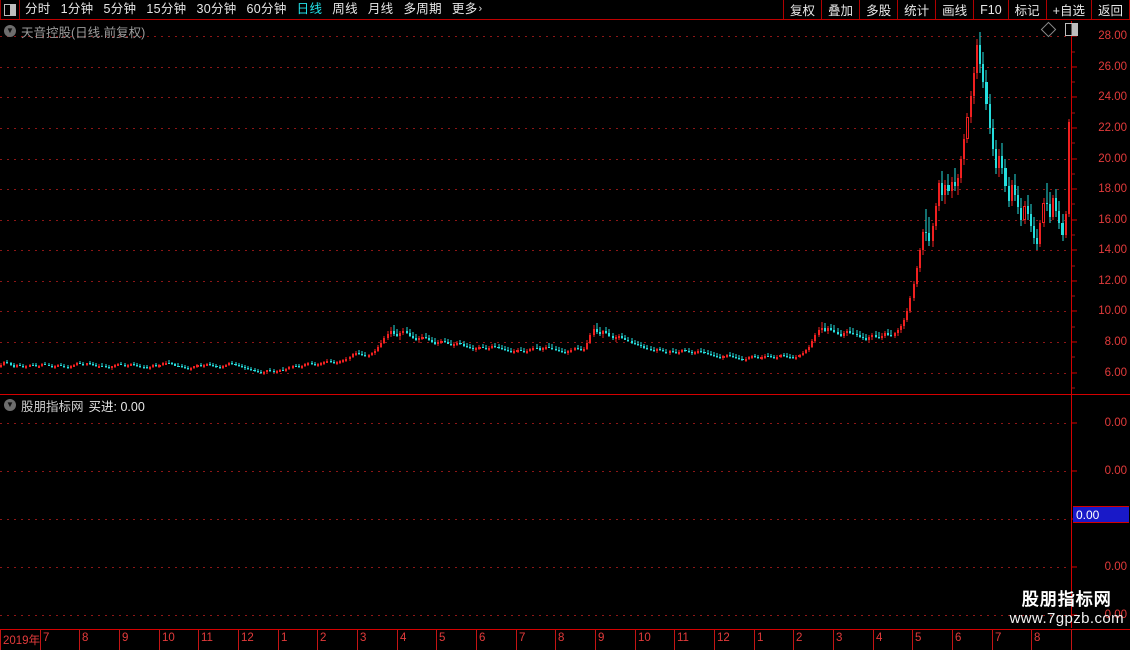  I want to click on toolbar-right-group: 复权 叠加 多股 统计 画线 F10 标记 +自选 返回, so click(956, 9).